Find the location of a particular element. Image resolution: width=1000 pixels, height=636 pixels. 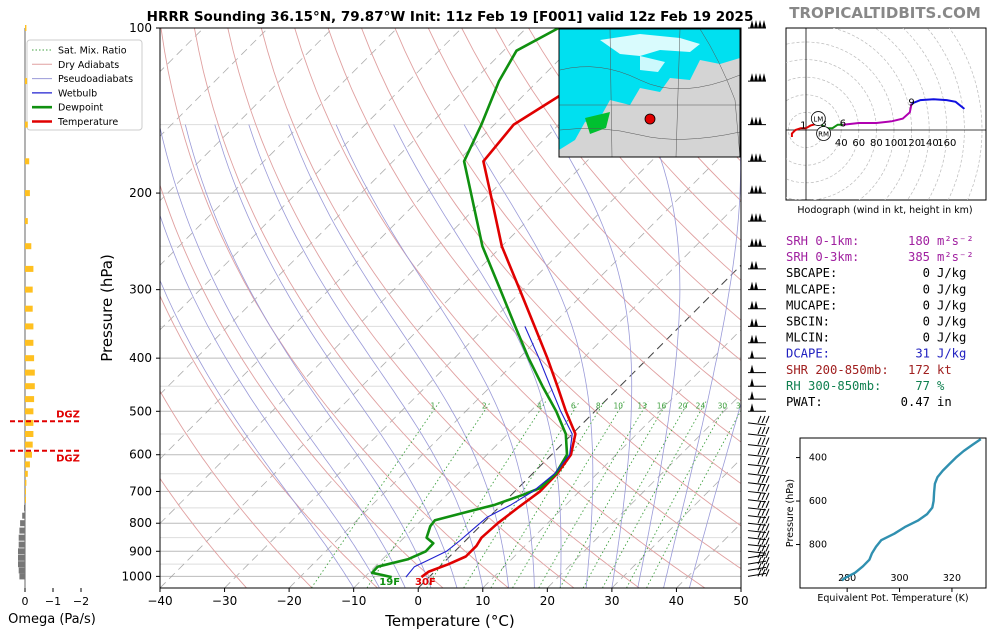

hodograph-ring-label: 80 is located at coordinates (876, 143).